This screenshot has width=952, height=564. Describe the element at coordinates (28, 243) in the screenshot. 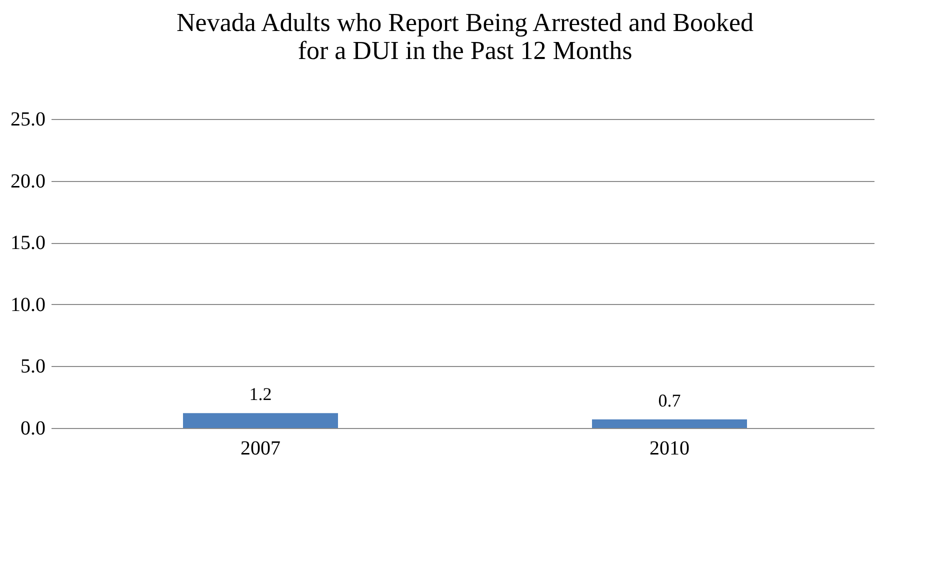

I see `y-tick-label: 15.0` at that location.